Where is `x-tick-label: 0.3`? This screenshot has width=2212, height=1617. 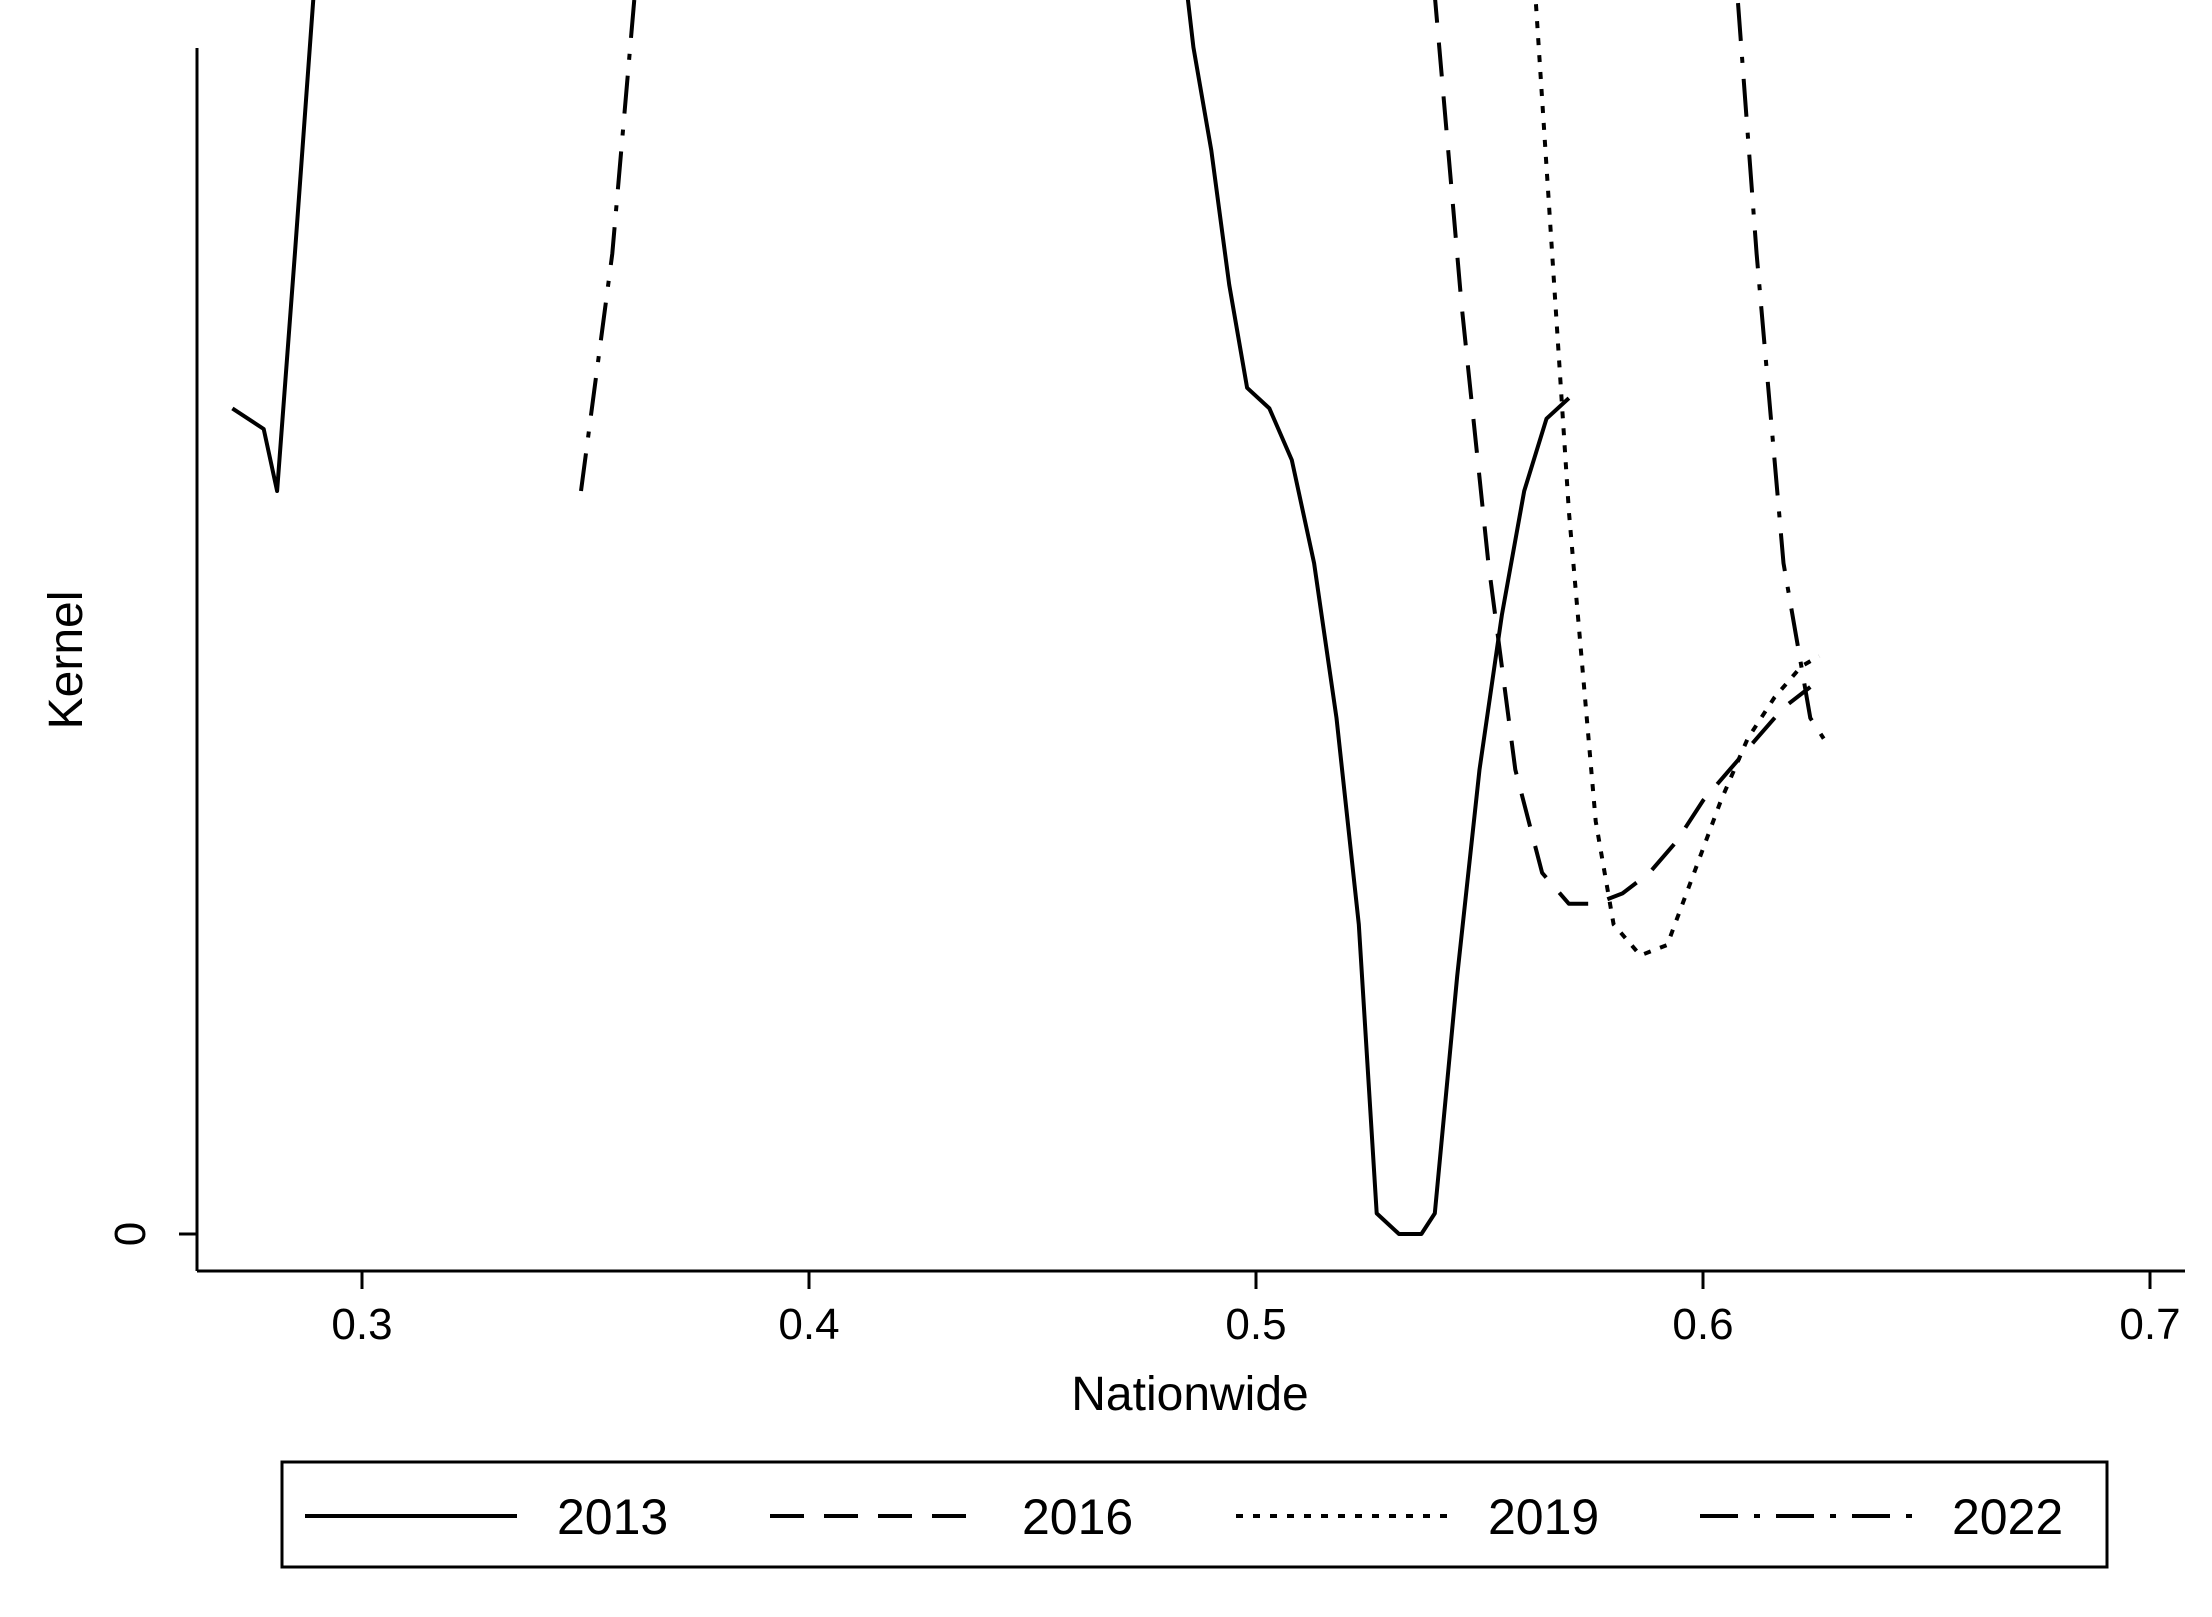
x-tick-label: 0.3 is located at coordinates (361, 1324).